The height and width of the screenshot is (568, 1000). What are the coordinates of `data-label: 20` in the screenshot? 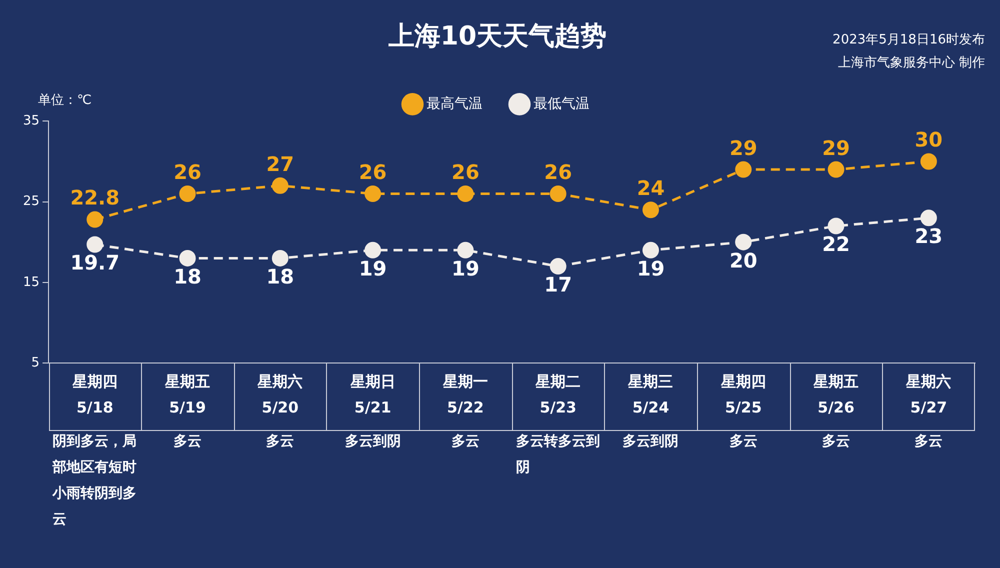 It's located at (743, 260).